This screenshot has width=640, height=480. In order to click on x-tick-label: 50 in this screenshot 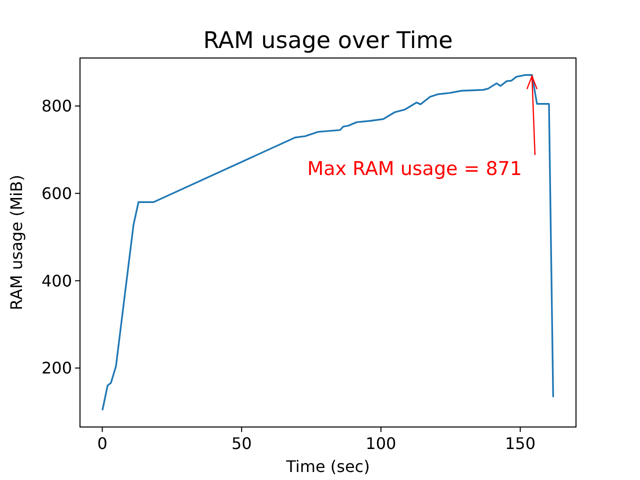, I will do `click(241, 443)`.